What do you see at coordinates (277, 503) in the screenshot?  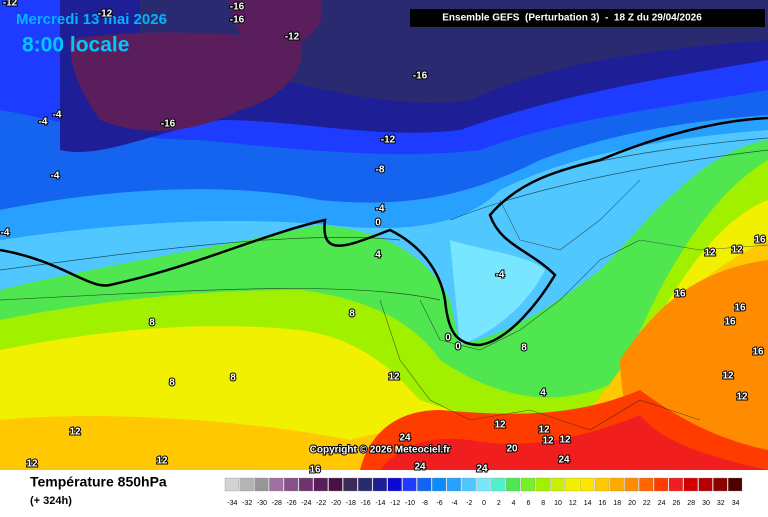 I see `legend-label: -28` at bounding box center [277, 503].